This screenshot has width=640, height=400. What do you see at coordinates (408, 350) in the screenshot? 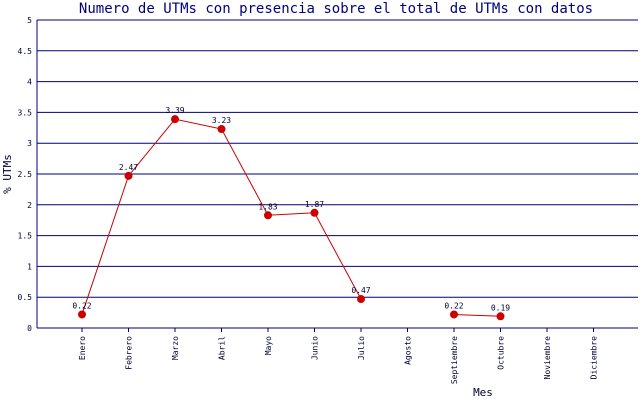
I see `x-tick-label: Agosto` at bounding box center [408, 350].